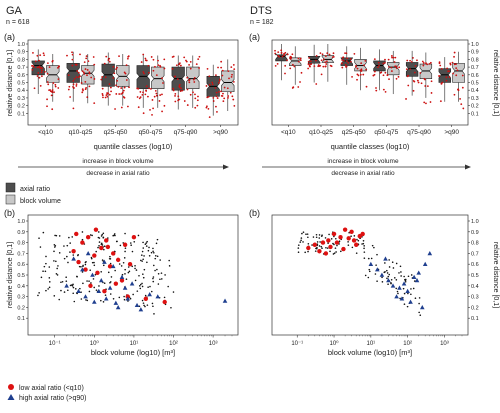 This screenshot has width=500, height=413. What do you see at coordinates (10, 275) in the screenshot?
I see `ylabel-scatter-left: relative distance [0,1]` at bounding box center [10, 275].